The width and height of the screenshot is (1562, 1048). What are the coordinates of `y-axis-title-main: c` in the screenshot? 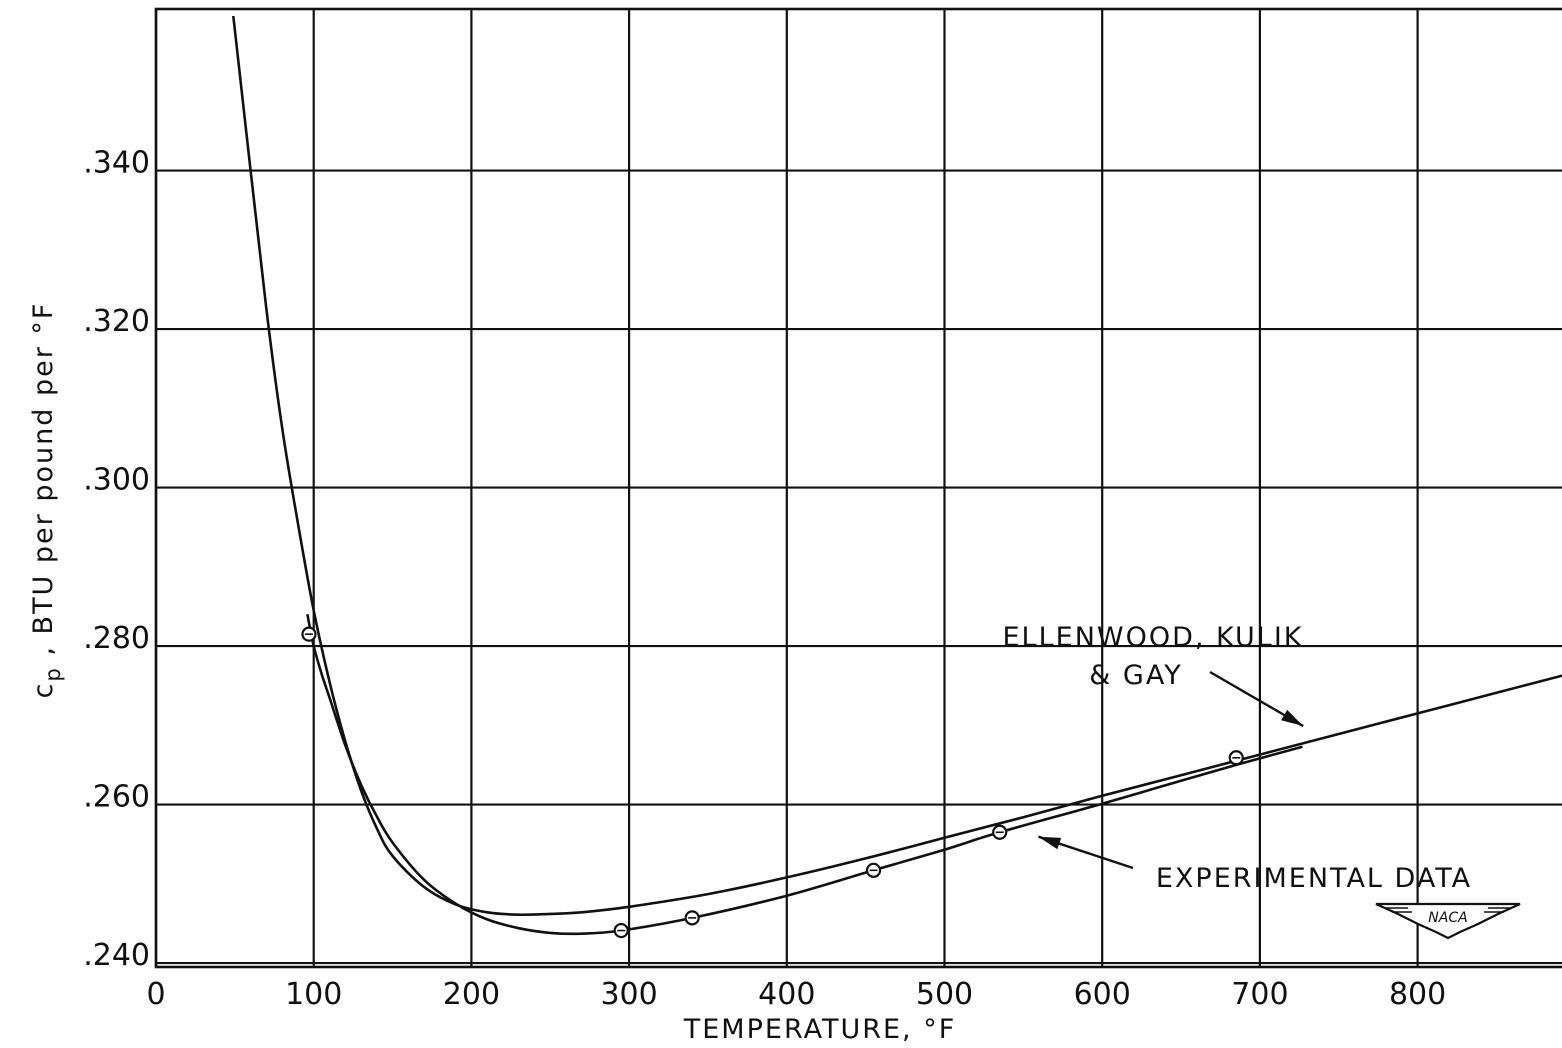 It's located at (43, 690).